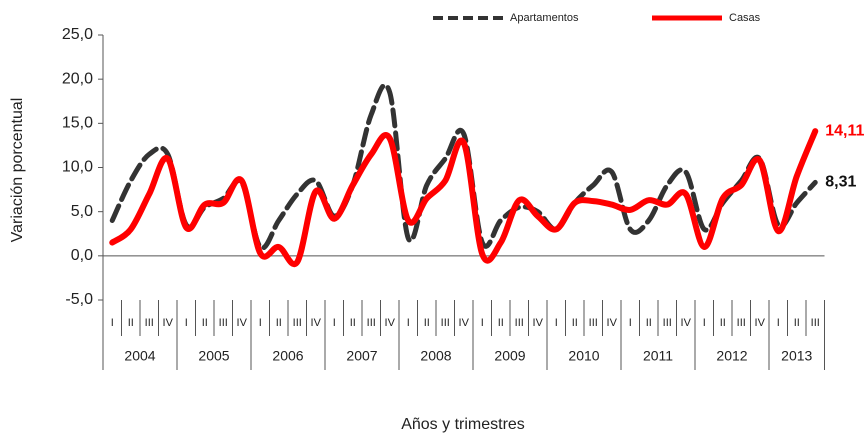 The height and width of the screenshot is (435, 868). What do you see at coordinates (77, 34) in the screenshot?
I see `y-tick-label: 25,0` at bounding box center [77, 34].